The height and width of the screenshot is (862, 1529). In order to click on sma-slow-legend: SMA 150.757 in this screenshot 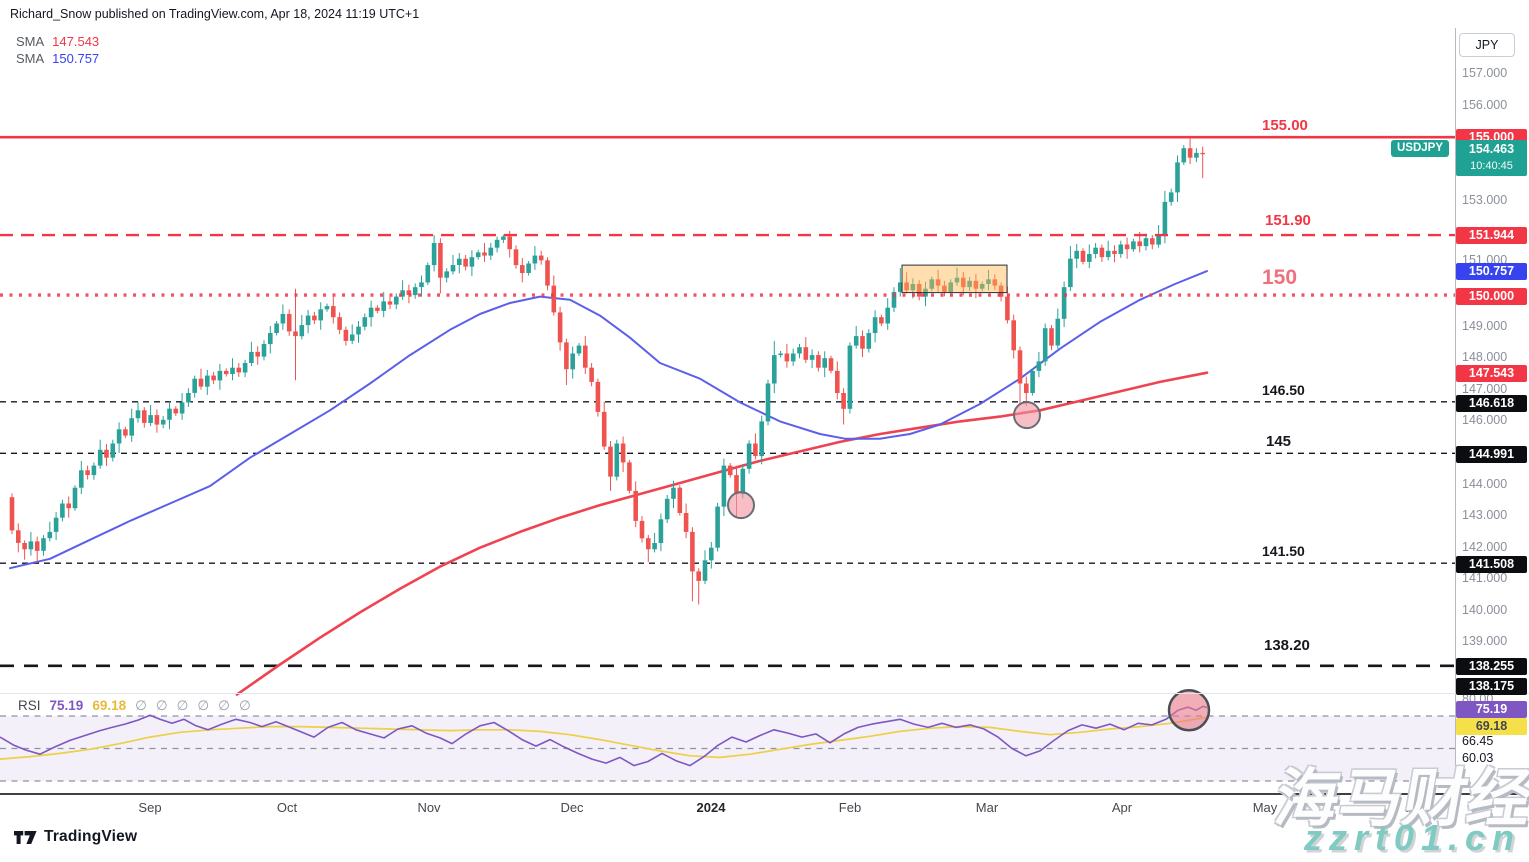, I will do `click(57, 58)`.